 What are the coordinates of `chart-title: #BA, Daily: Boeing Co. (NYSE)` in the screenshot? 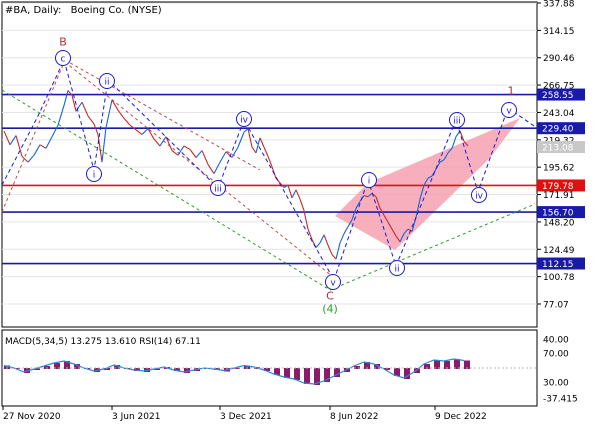 It's located at (83, 10).